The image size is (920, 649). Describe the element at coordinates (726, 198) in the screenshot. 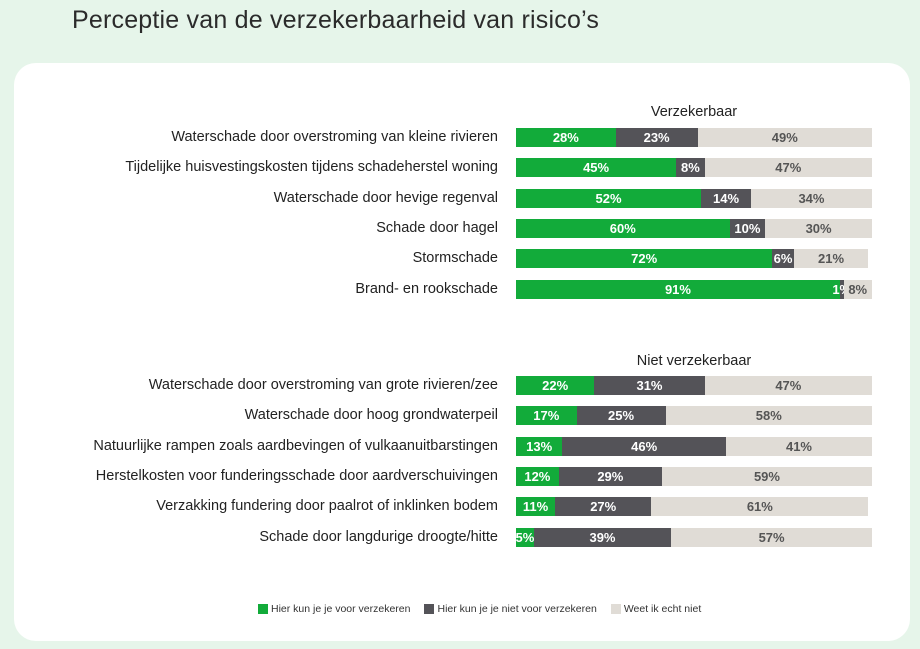

I see `not-insurable-segment: 14%` at that location.